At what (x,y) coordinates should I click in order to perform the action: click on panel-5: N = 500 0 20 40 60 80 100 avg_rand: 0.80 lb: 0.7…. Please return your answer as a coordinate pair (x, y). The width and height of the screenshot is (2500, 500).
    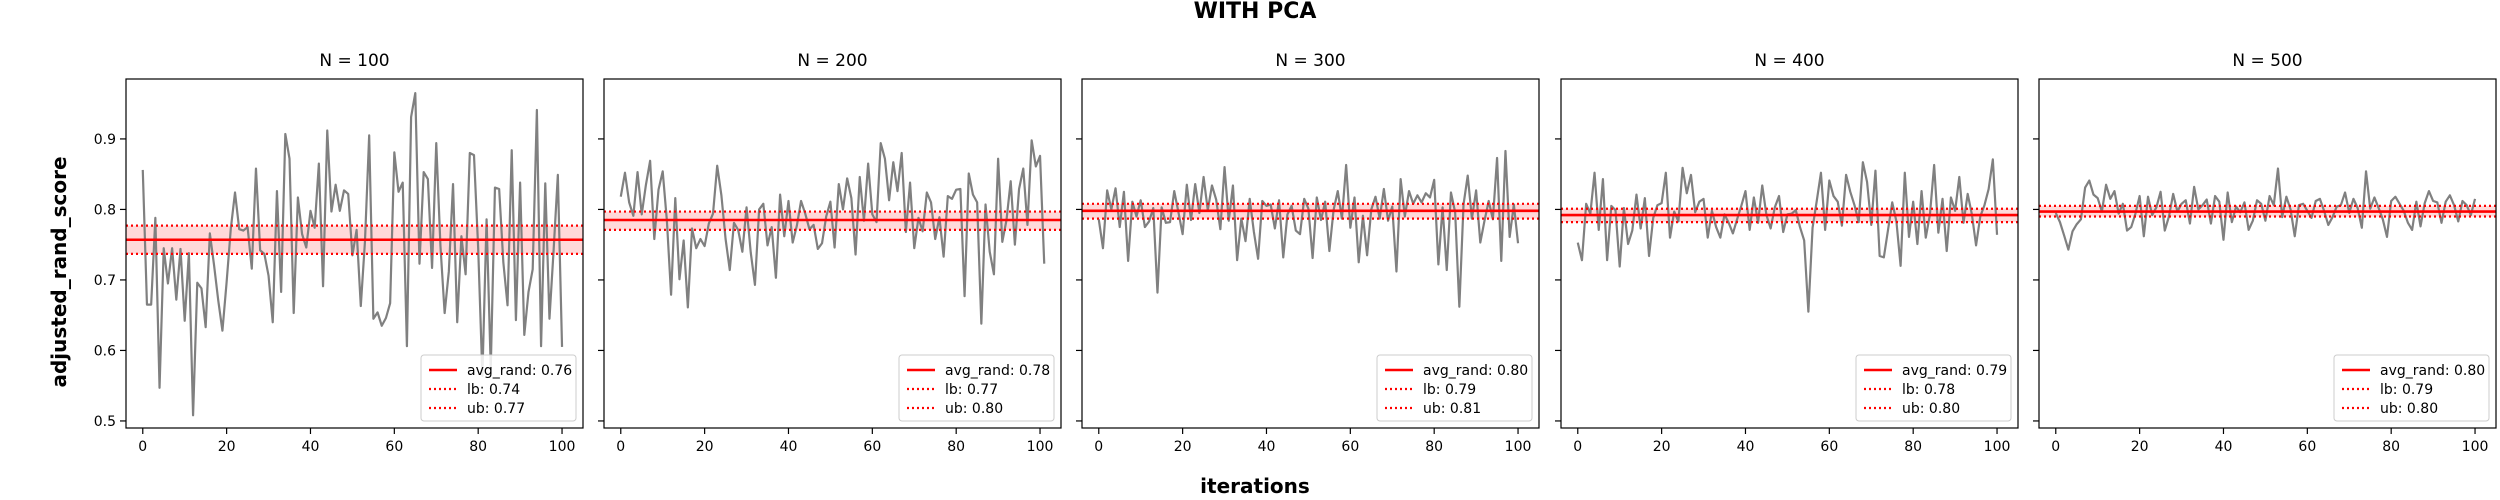
    Looking at the image, I should click on (2265, 253).